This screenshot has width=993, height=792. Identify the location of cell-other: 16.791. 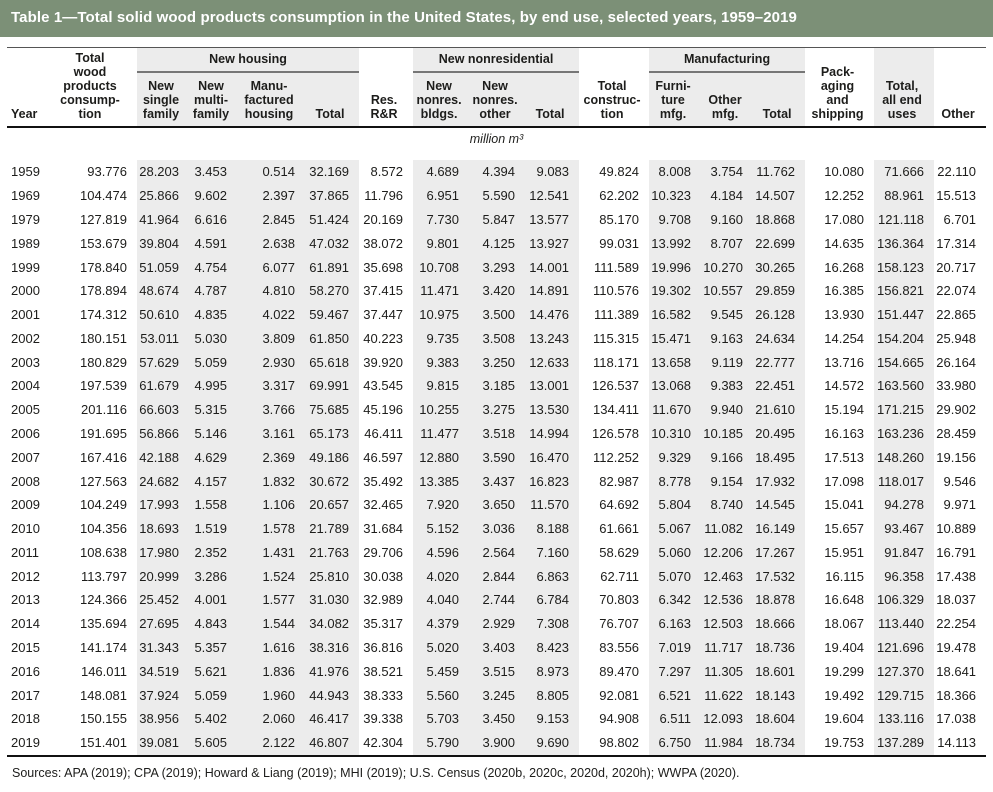
(956, 552).